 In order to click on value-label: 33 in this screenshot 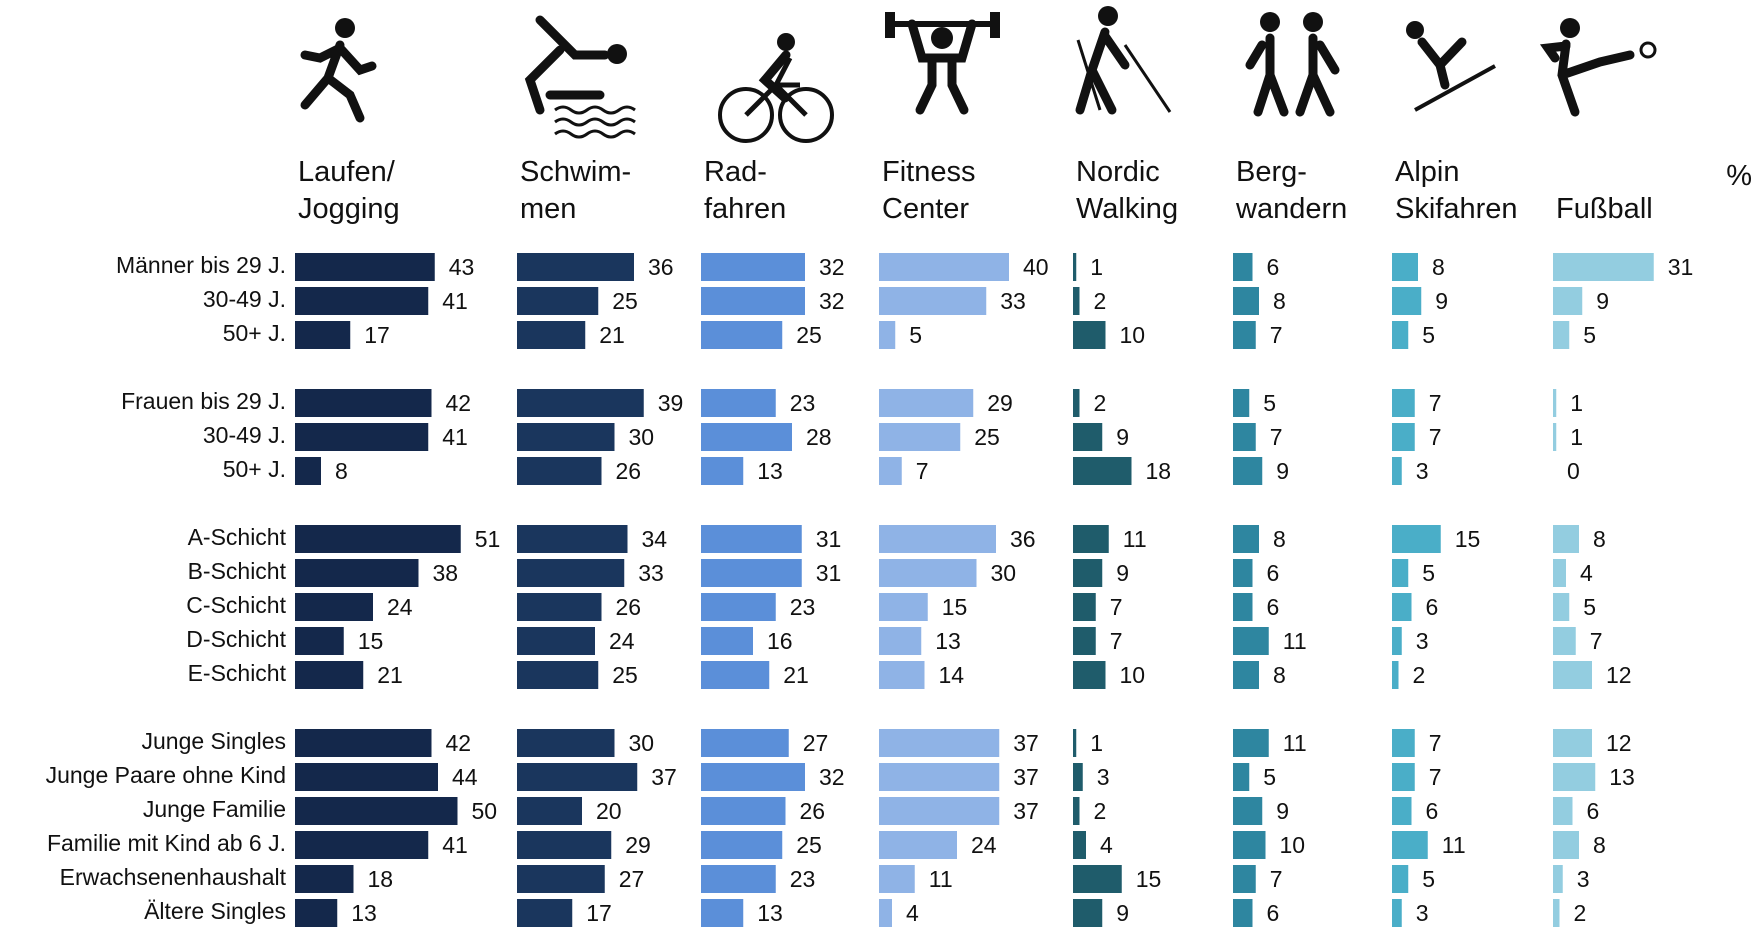, I will do `click(651, 573)`.